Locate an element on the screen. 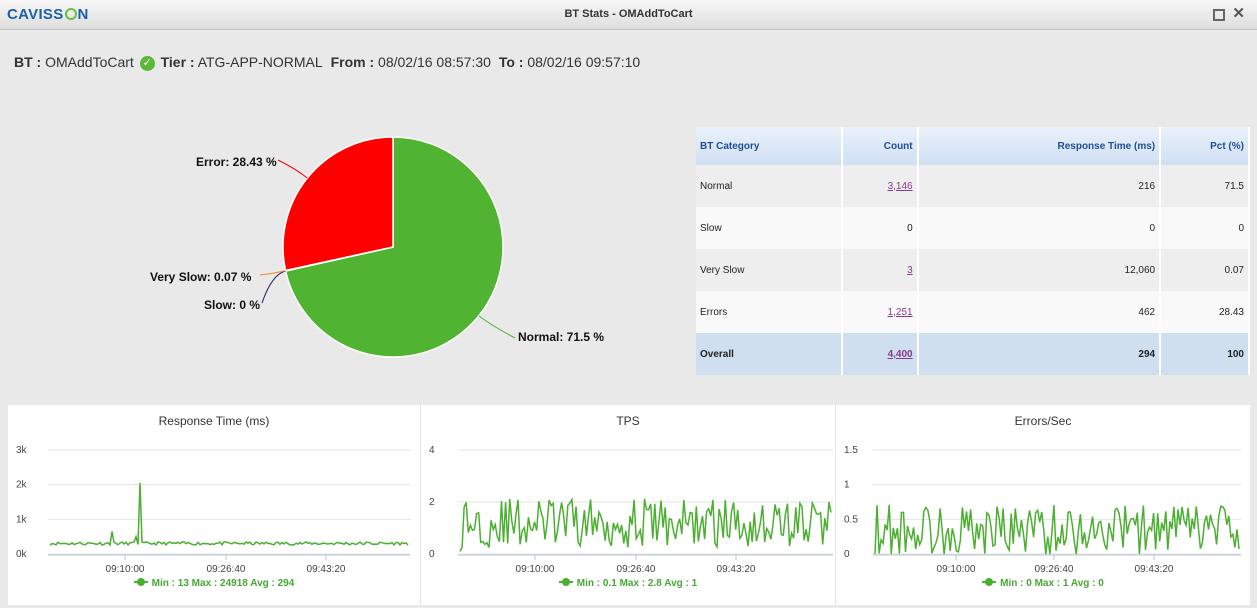  table-row: Very Slow 3 12,060 0.07 is located at coordinates (973, 270).